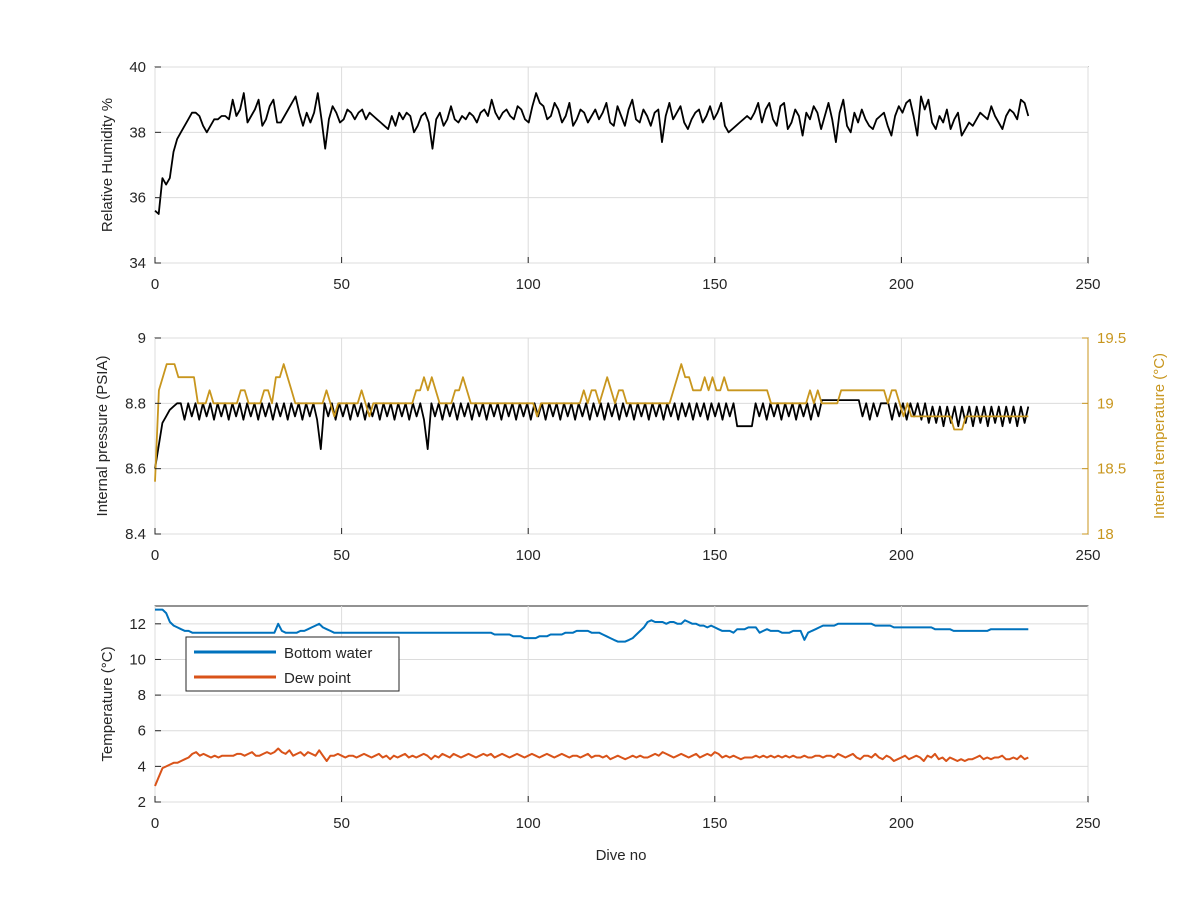 The width and height of the screenshot is (1200, 900). I want to click on pressure-x-tick-label: 200, so click(901, 555).